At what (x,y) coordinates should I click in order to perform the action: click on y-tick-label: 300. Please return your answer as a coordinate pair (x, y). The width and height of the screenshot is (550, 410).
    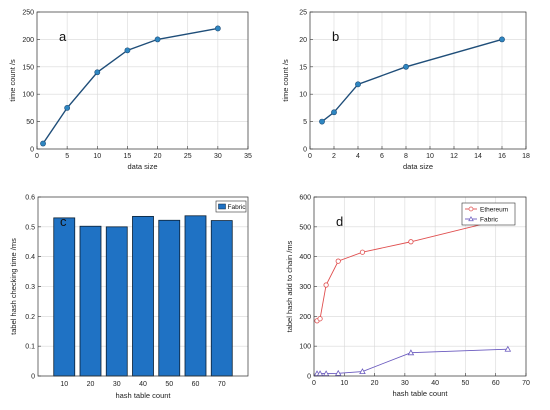
    Looking at the image, I should click on (305, 287).